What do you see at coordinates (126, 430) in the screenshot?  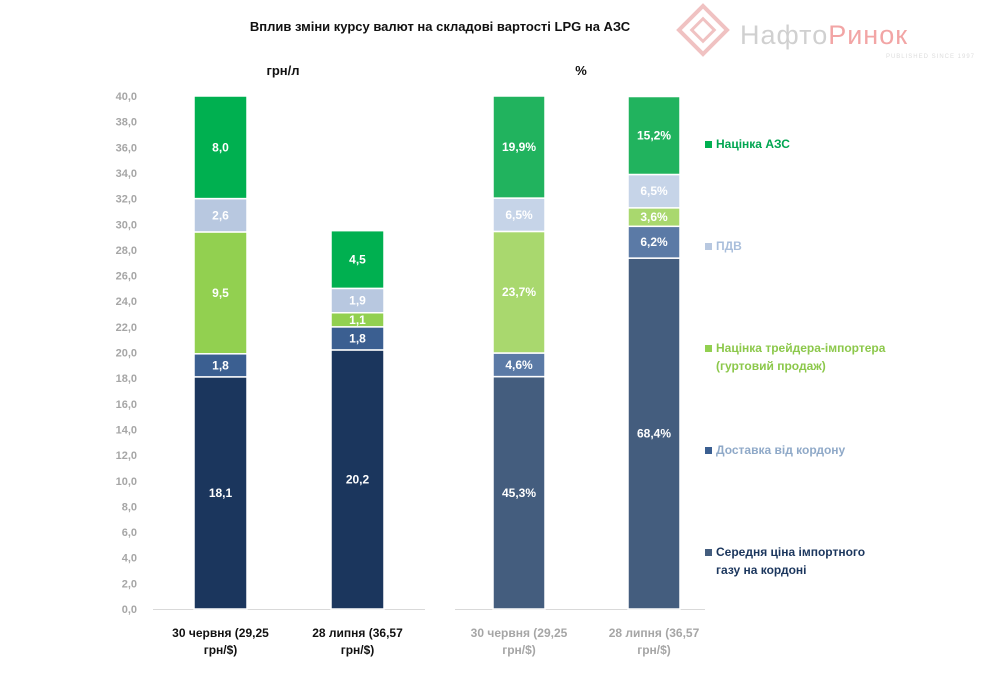 I see `y-tick-label: 14,0` at bounding box center [126, 430].